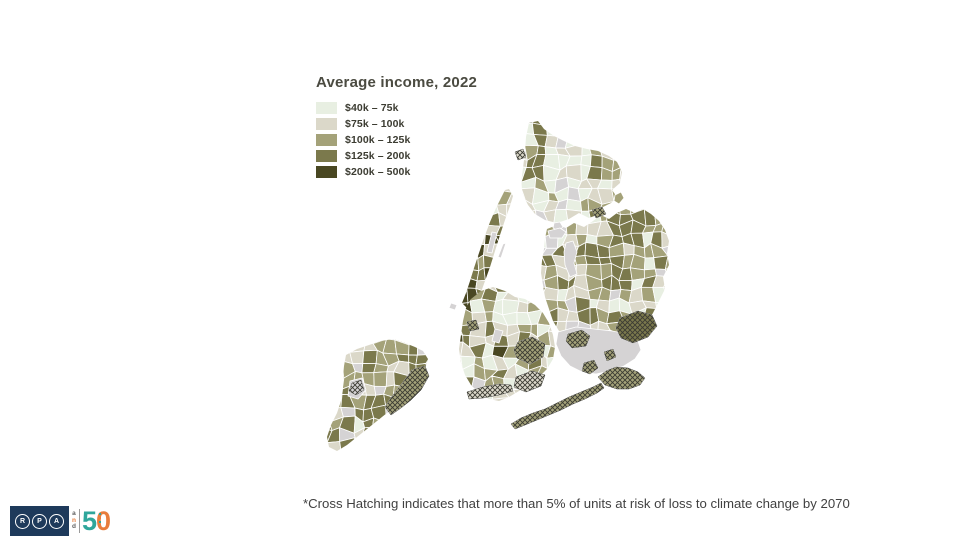 The height and width of the screenshot is (540, 960). What do you see at coordinates (621, 378) in the screenshot?
I see `hatch-overlay-far-rockaway` at bounding box center [621, 378].